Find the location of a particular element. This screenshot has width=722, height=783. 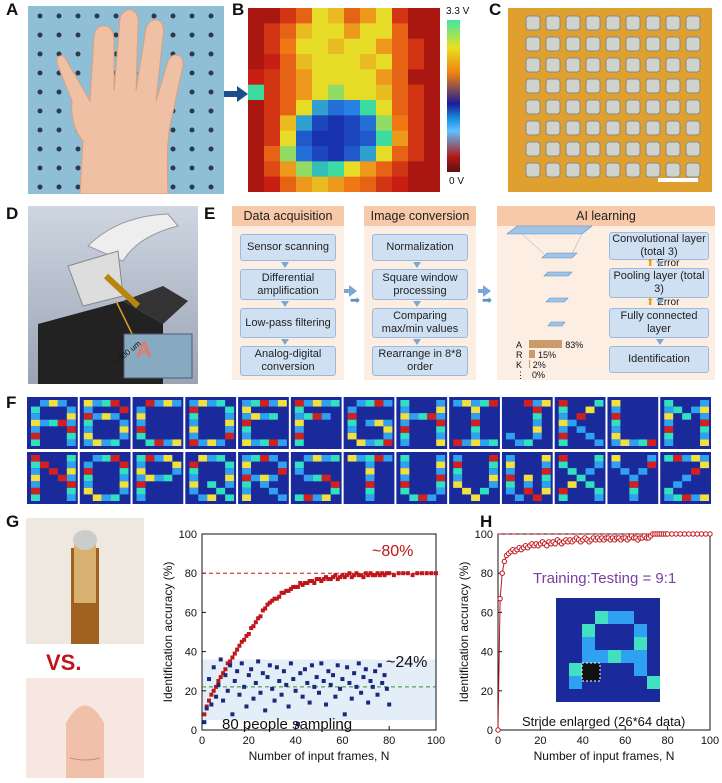

error-text-2: Error is located at coordinates (668, 302).